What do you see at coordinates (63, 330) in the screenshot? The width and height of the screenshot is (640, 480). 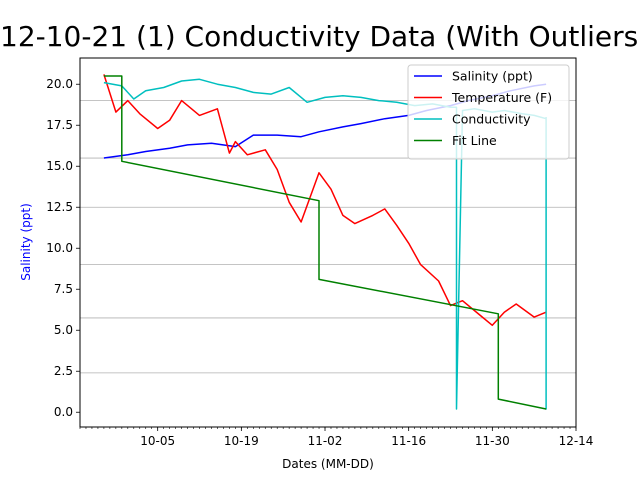 I see `y-tick-label-2: 5.0` at bounding box center [63, 330].